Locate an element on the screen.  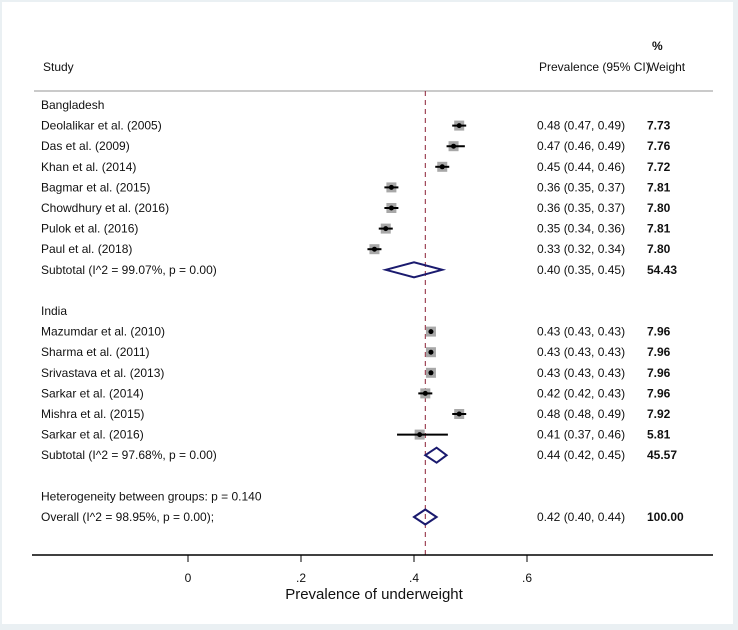
group-label: Bangladesh is located at coordinates (72, 105).